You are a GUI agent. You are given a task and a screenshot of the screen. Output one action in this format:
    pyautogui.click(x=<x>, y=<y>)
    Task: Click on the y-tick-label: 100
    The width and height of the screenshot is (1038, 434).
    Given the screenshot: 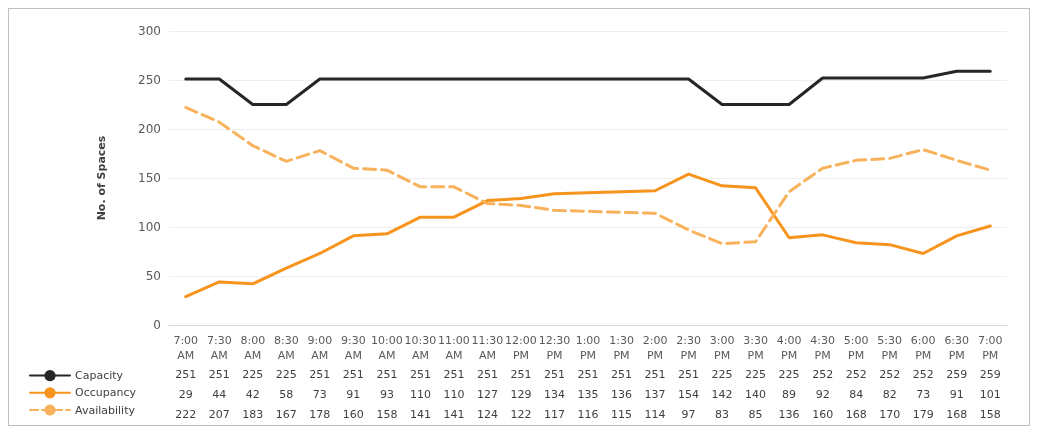 What is the action you would take?
    pyautogui.click(x=149, y=227)
    